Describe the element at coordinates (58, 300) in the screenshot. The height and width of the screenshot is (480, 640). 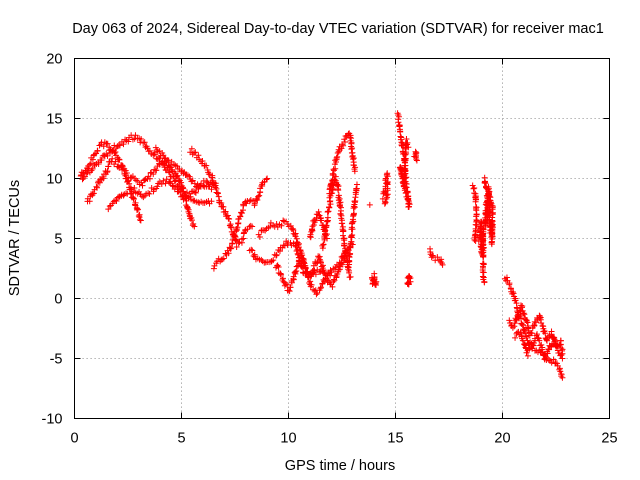
I see `y-tick-label: 0` at that location.